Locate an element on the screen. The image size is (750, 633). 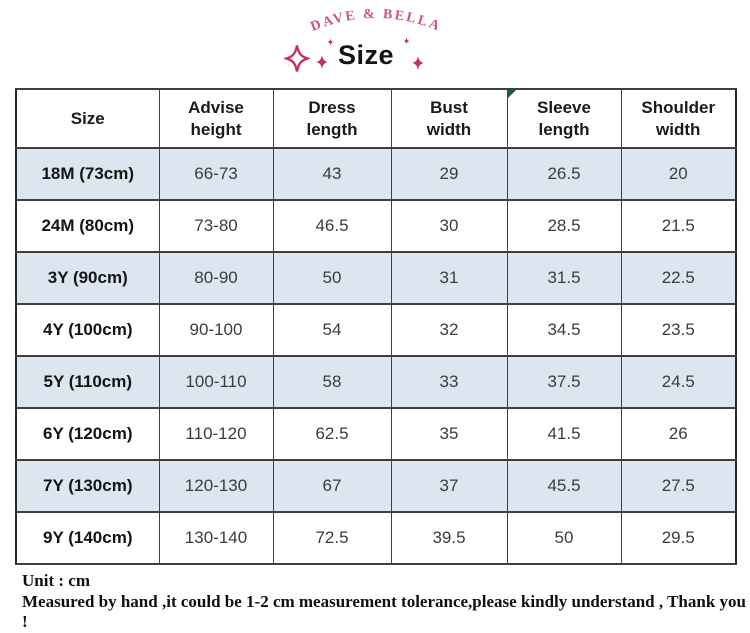
column-header-label: Shoulder width is located at coordinates (678, 118).